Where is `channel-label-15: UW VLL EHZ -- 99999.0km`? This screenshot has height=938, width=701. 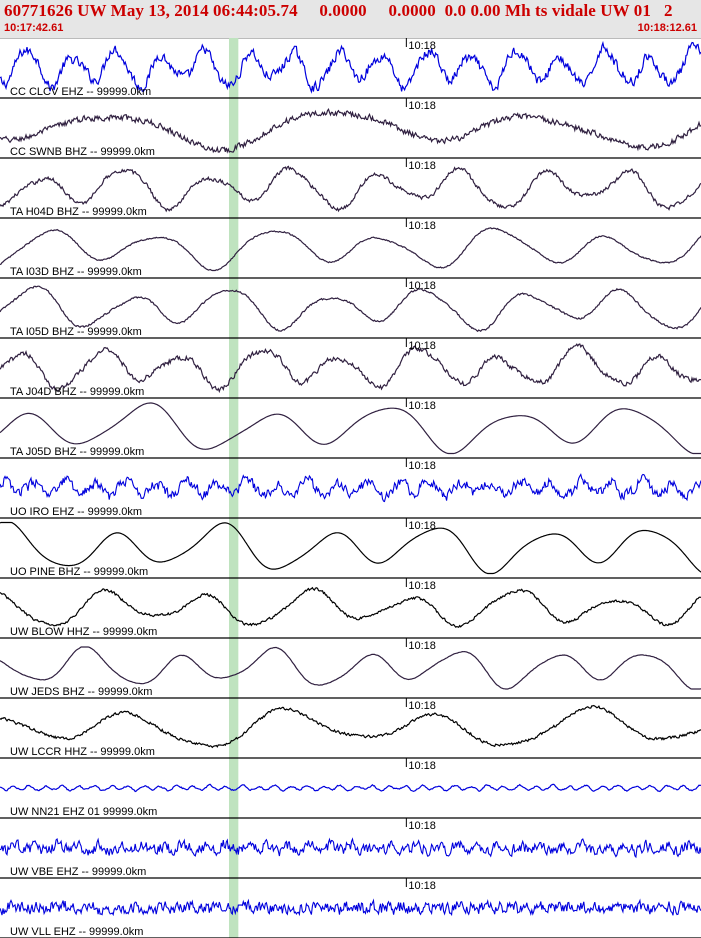
channel-label-15: UW VLL EHZ -- 99999.0km is located at coordinates (76, 932).